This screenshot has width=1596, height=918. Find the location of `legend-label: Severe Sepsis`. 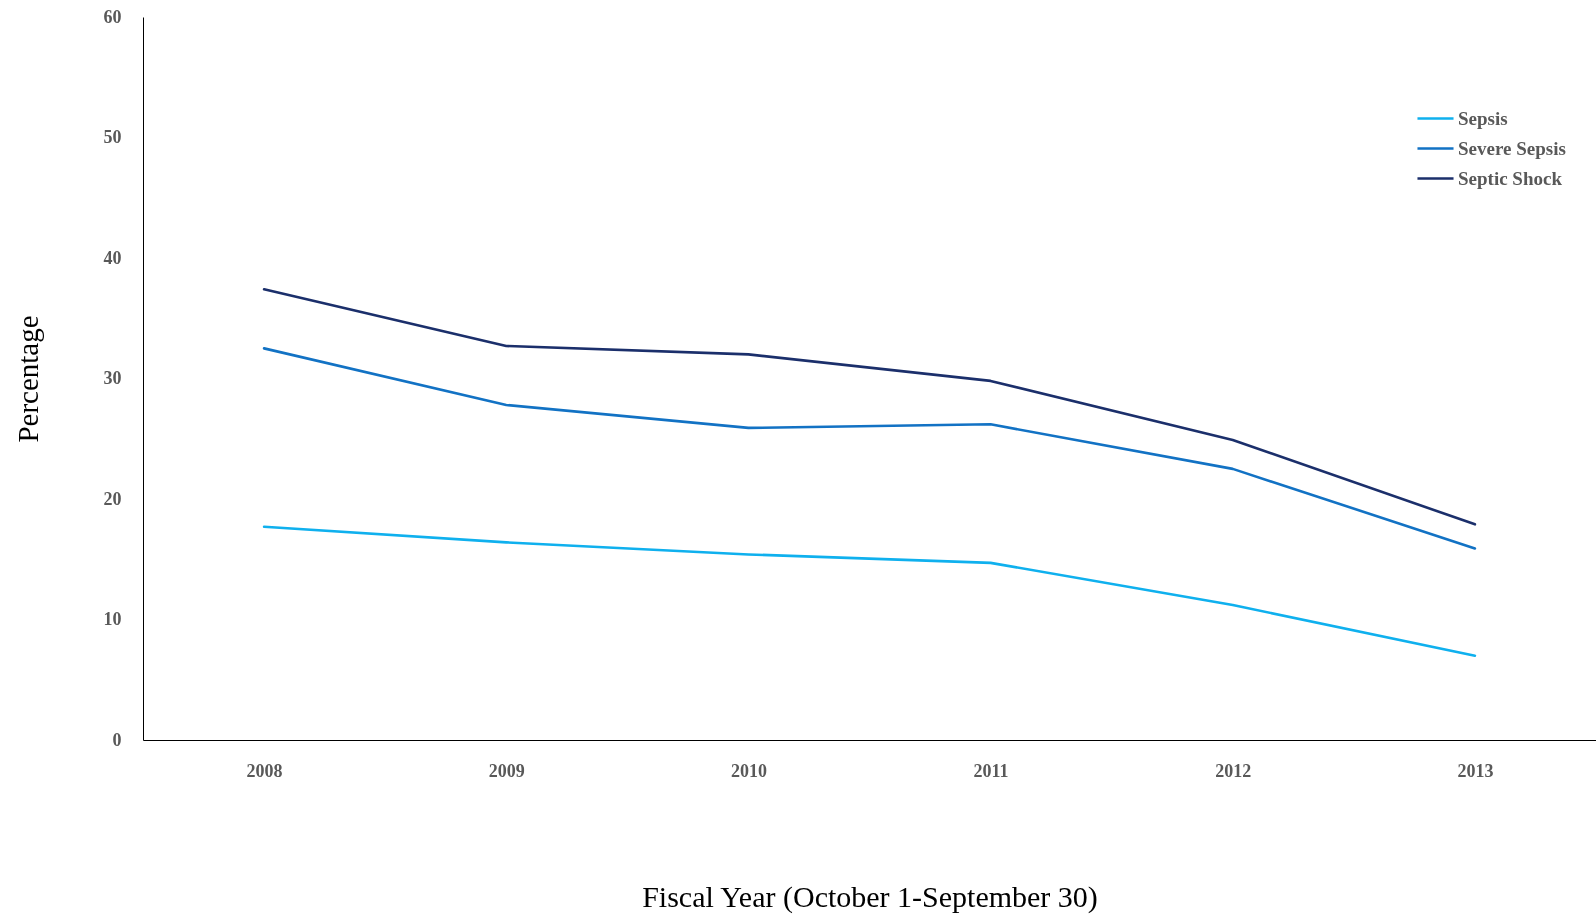

legend-label: Severe Sepsis is located at coordinates (1512, 148).